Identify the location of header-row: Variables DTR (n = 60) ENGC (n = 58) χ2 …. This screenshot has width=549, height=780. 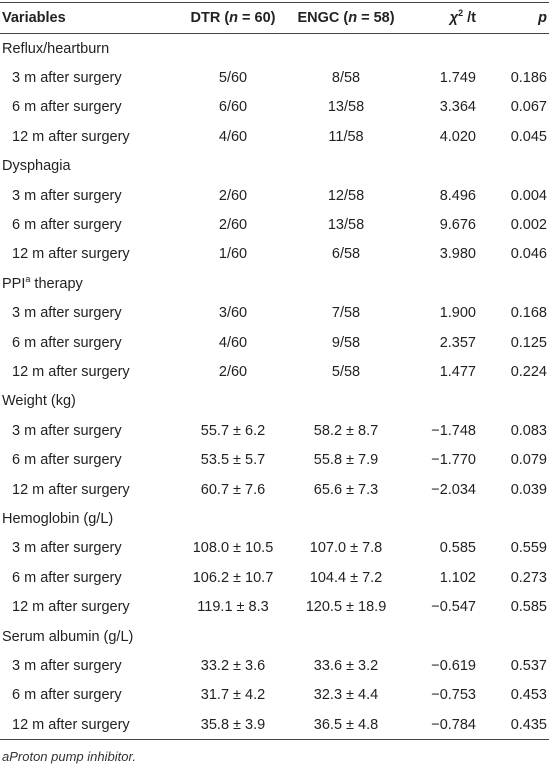
(274, 18).